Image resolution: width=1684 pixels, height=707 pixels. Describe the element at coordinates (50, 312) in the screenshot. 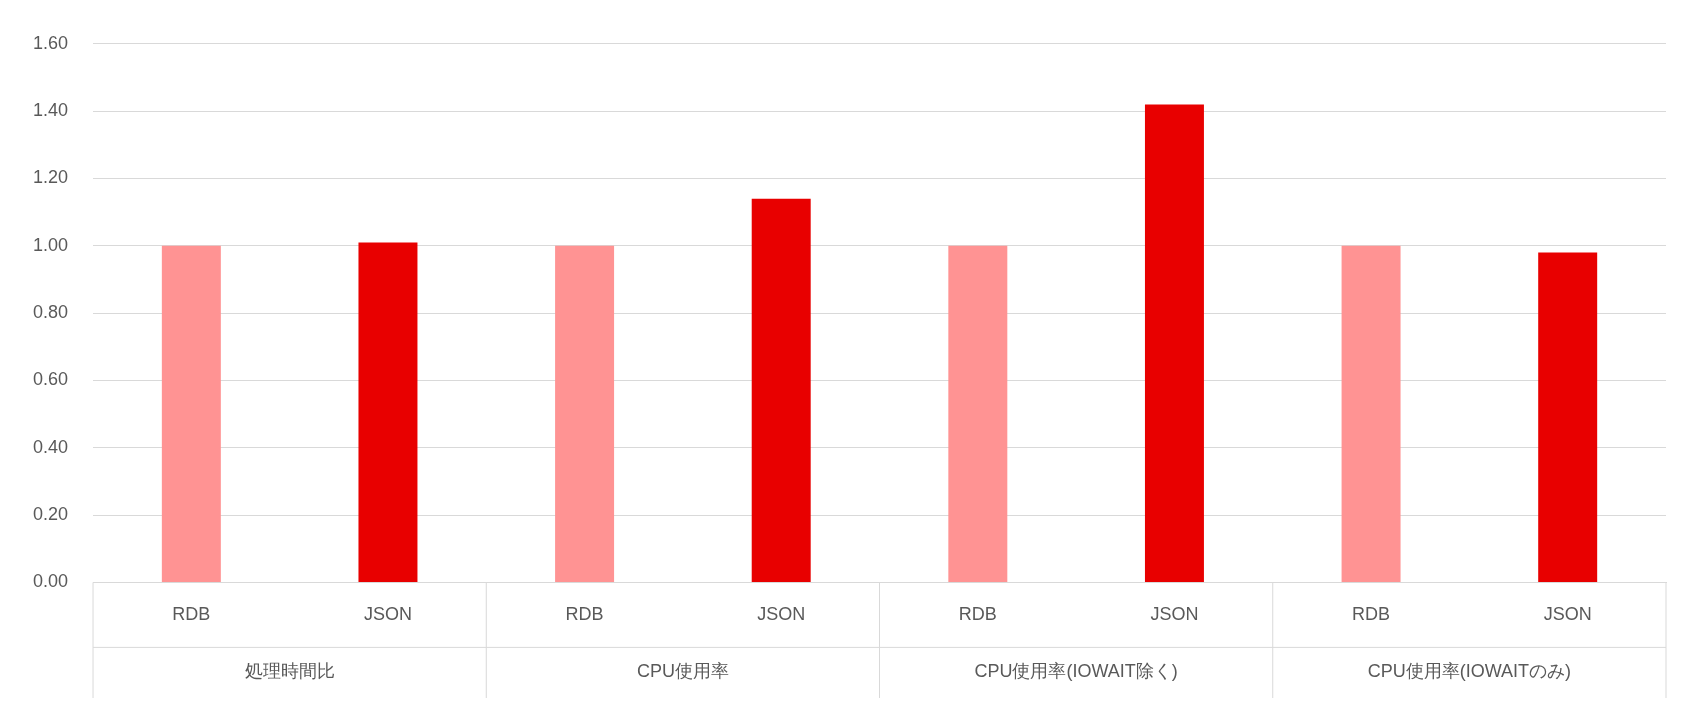

I see `y-tick-label: 0.80` at that location.